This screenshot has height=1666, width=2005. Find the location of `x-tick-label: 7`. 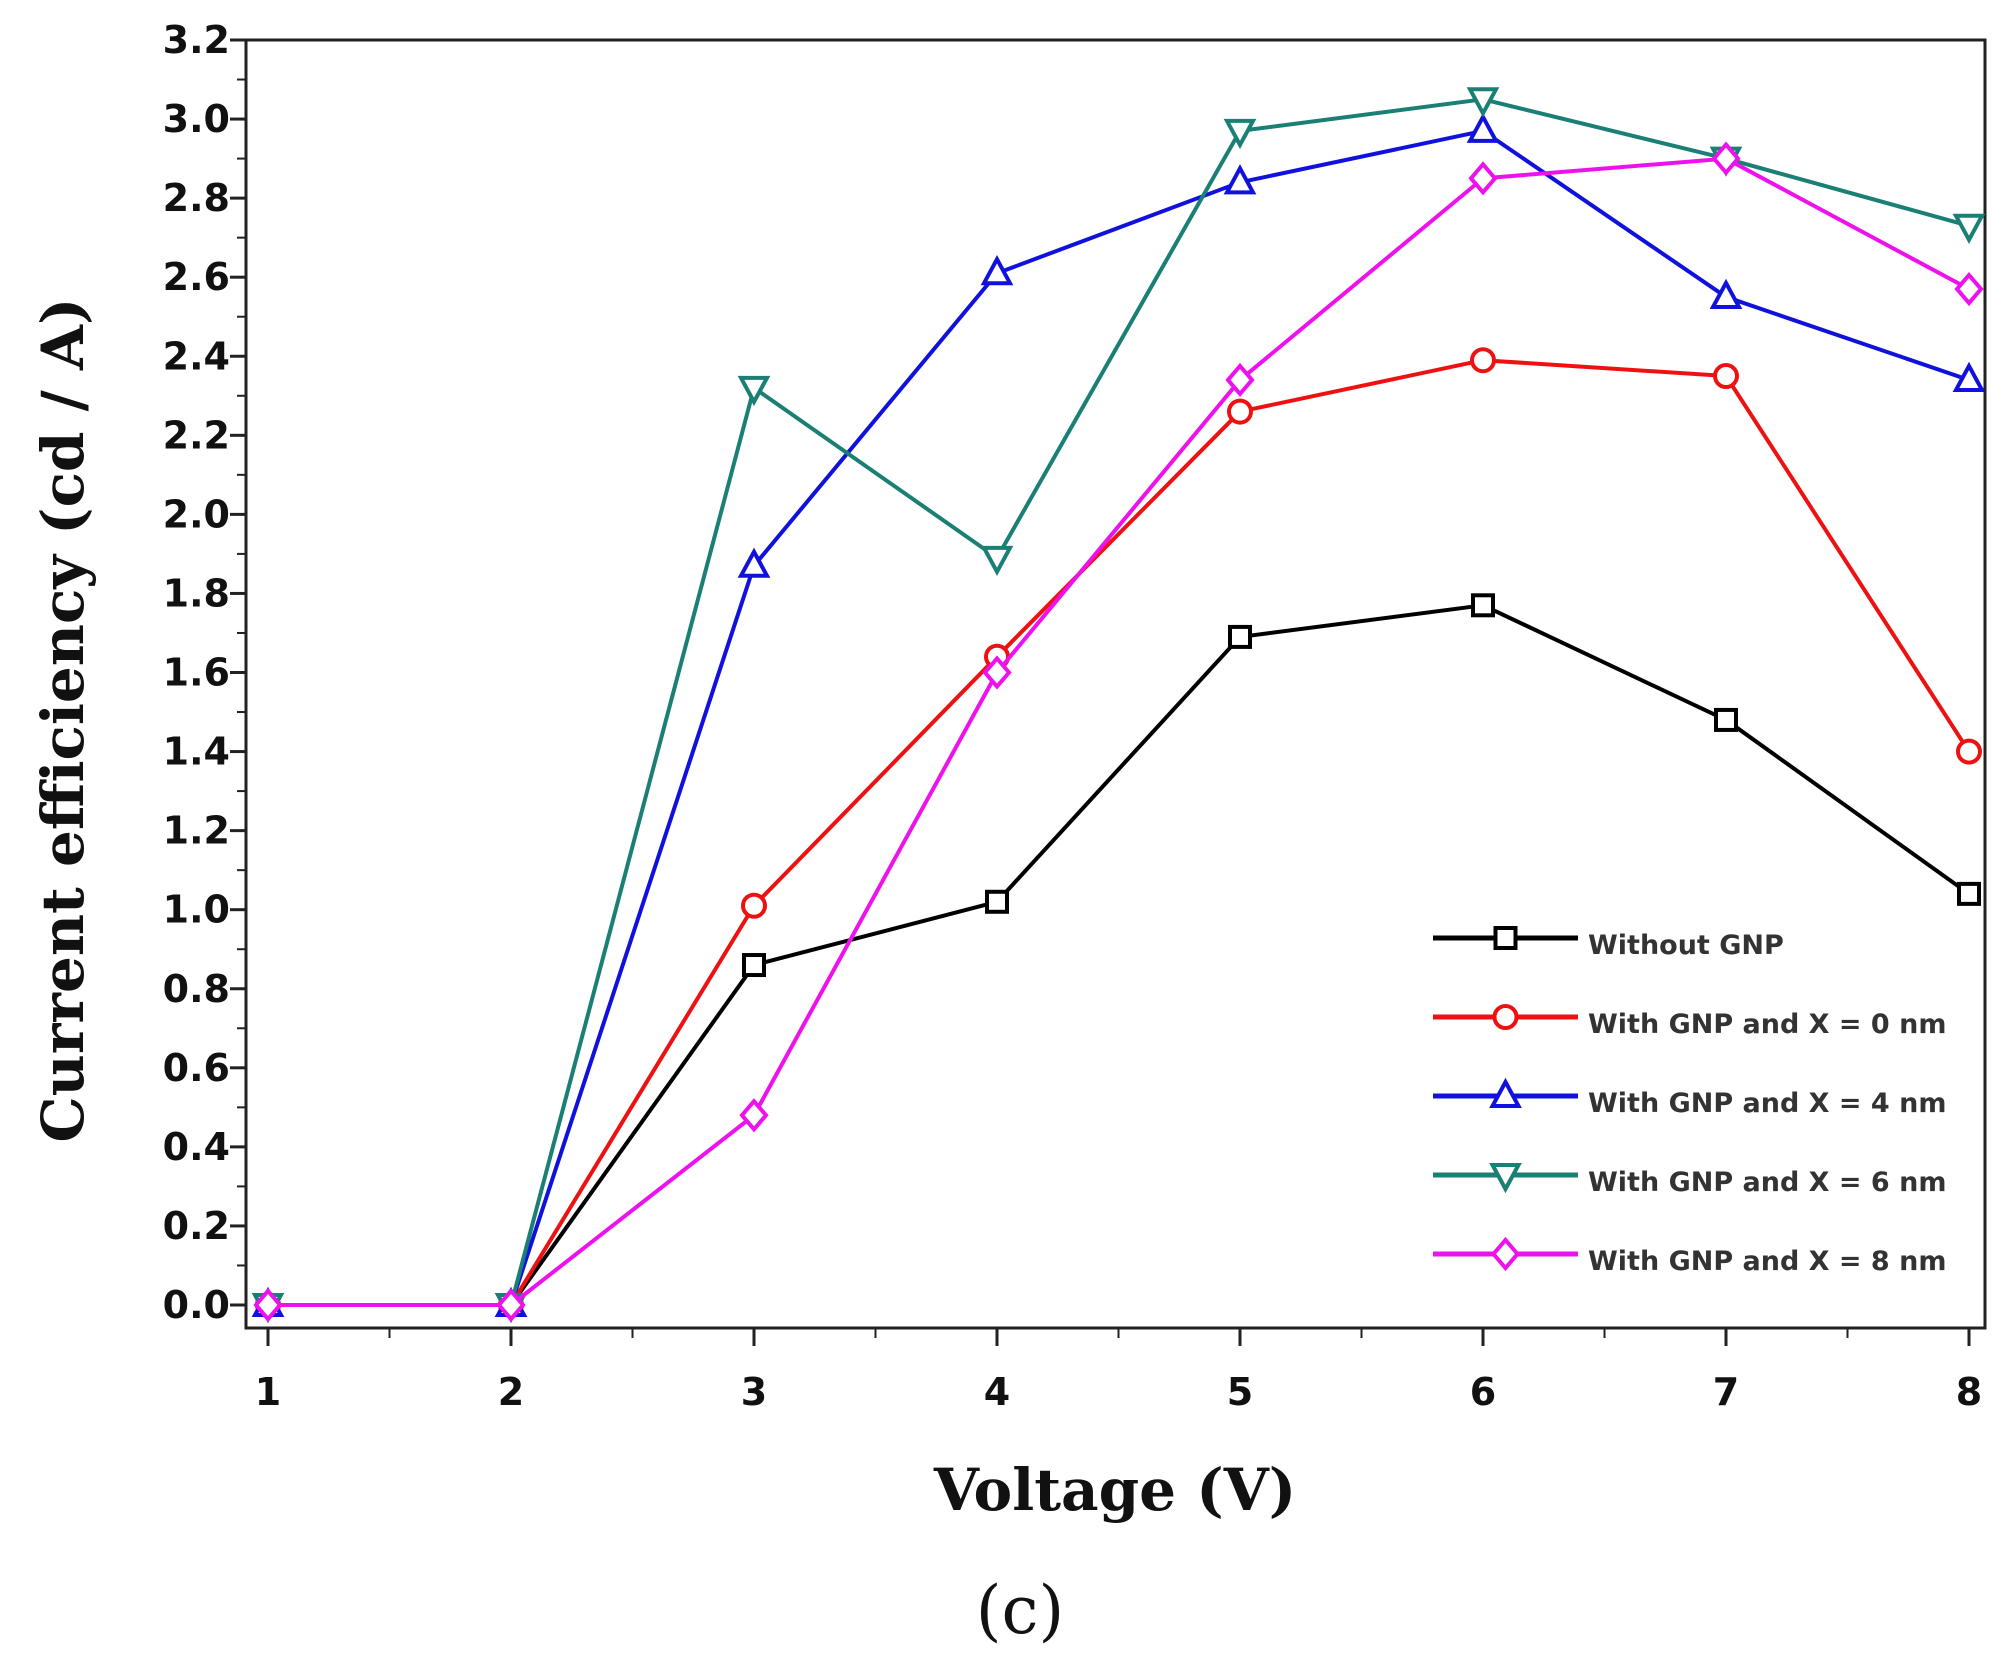

x-tick-label: 7 is located at coordinates (1726, 1392).